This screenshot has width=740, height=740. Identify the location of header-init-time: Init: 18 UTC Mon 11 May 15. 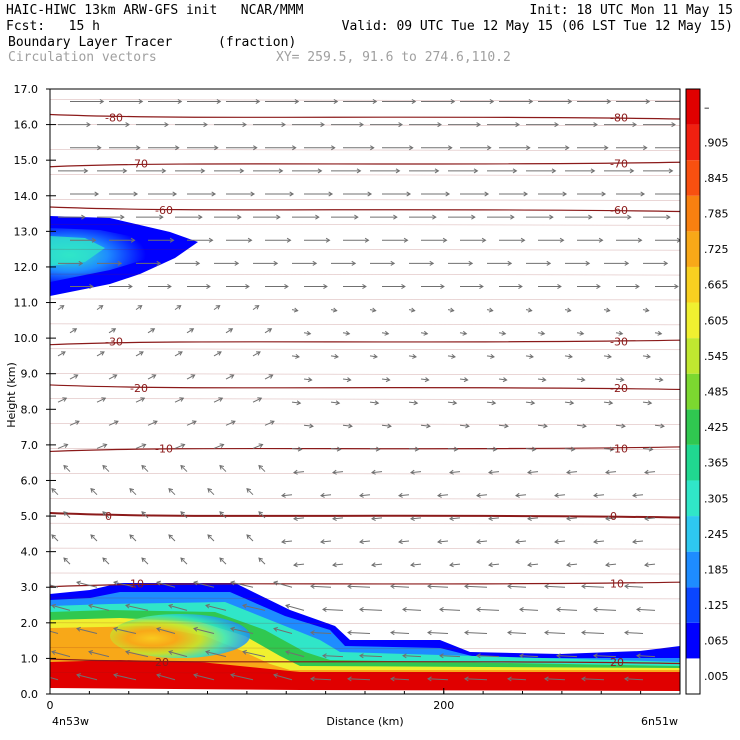
(631, 10).